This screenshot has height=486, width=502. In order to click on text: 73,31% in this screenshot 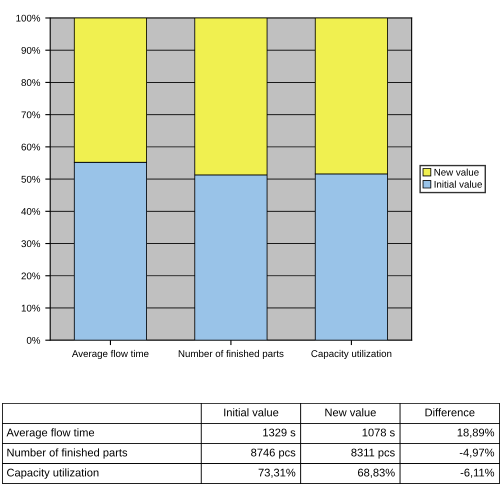, I will do `click(277, 473)`.